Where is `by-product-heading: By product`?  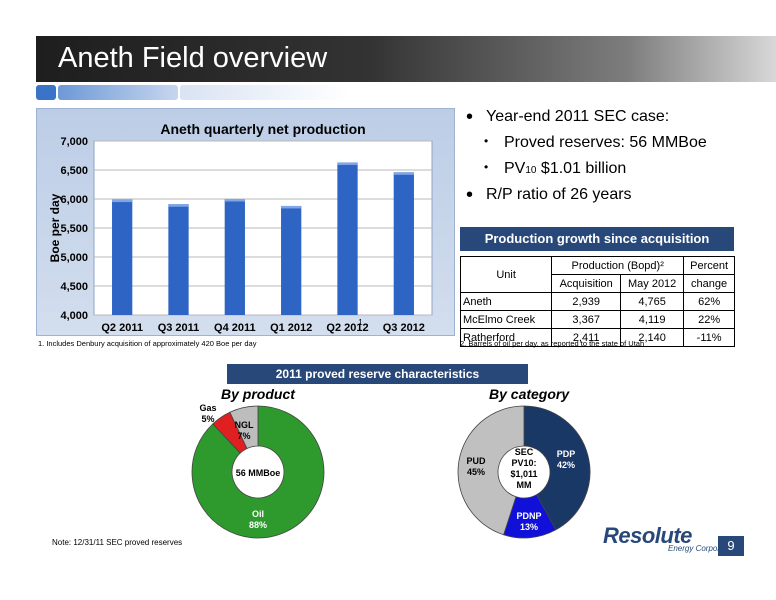 by-product-heading: By product is located at coordinates (258, 394).